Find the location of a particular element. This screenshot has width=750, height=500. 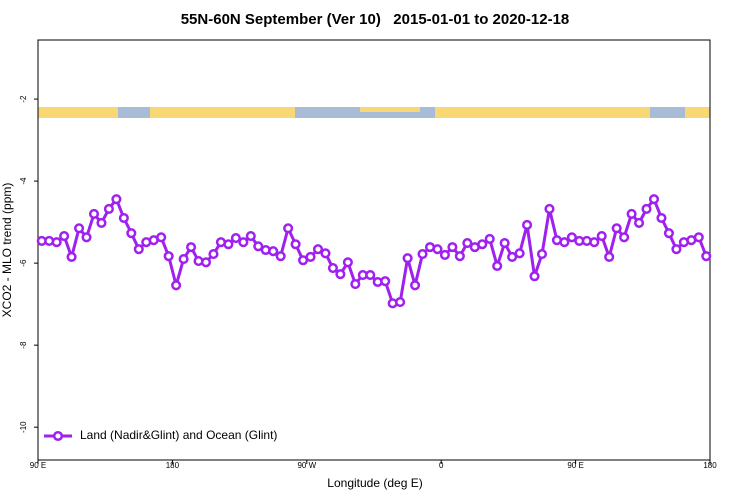

map-strip is located at coordinates (374, 112).